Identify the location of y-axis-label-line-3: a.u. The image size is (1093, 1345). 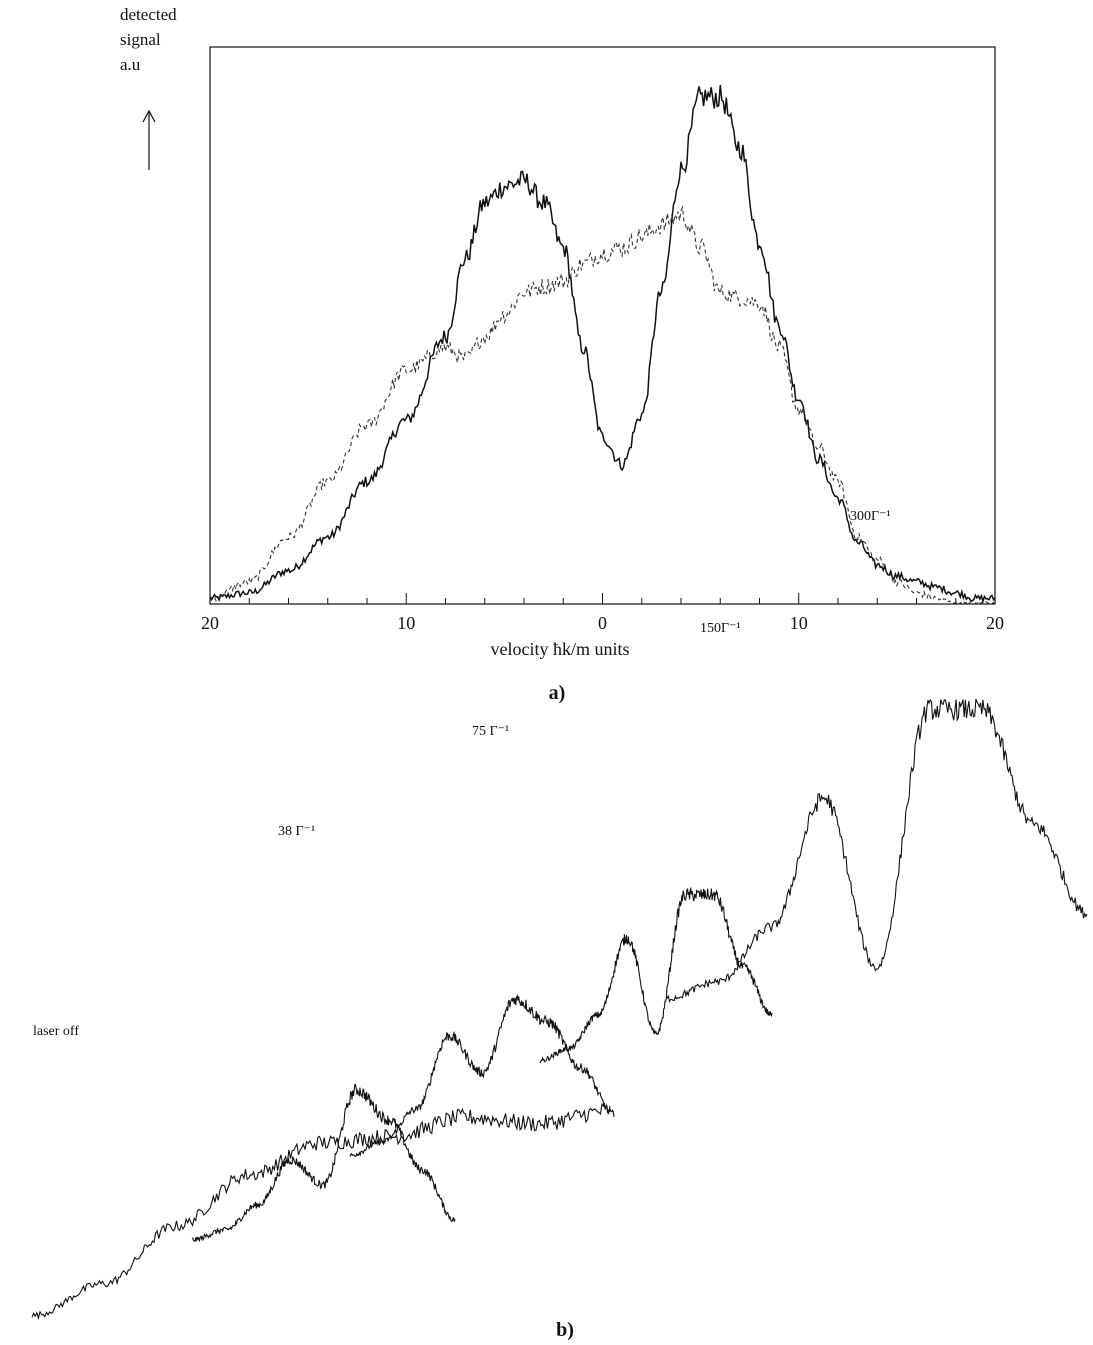
(130, 64).